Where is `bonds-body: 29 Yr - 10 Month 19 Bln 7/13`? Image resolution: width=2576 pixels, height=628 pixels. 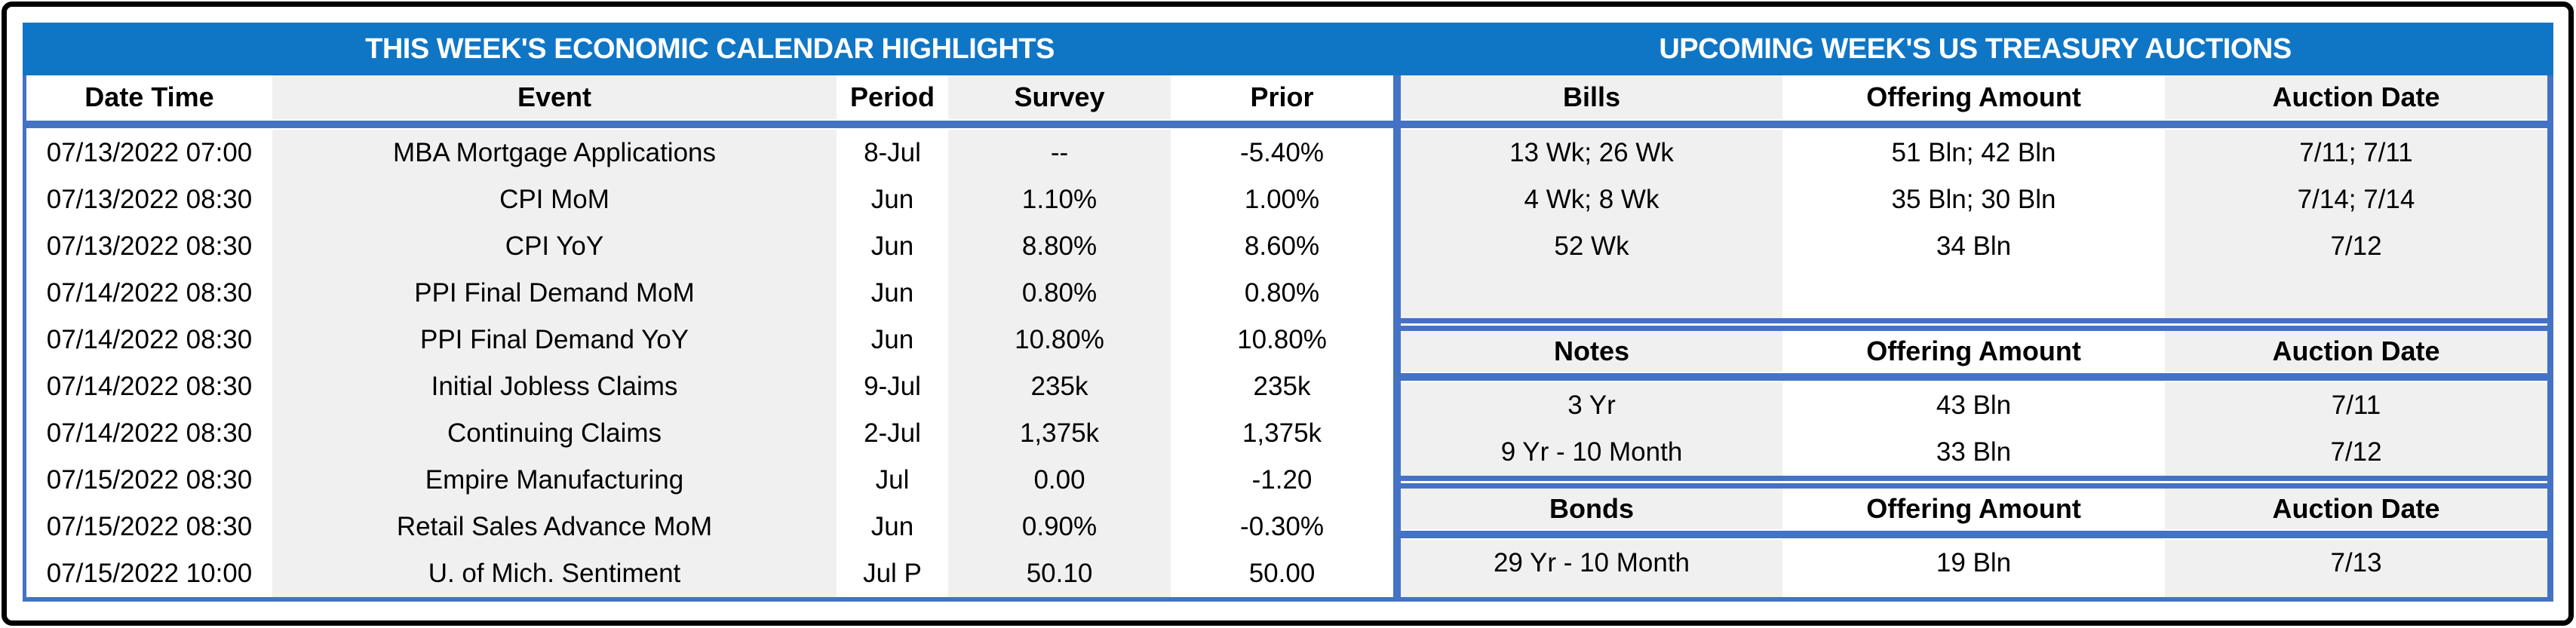
bonds-body: 29 Yr - 10 Month 19 Bln 7/13 is located at coordinates (1974, 568).